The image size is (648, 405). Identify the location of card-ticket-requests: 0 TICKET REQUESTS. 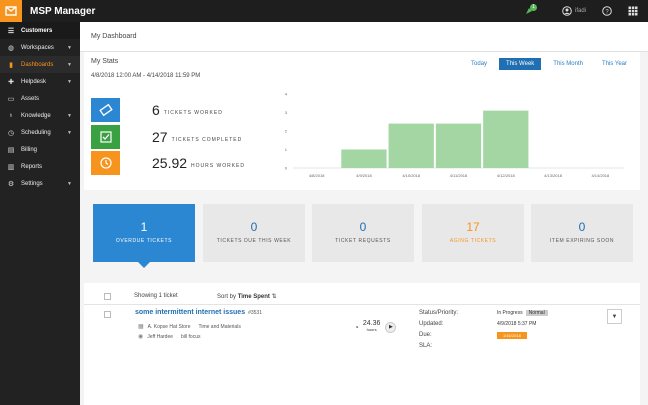
(363, 233).